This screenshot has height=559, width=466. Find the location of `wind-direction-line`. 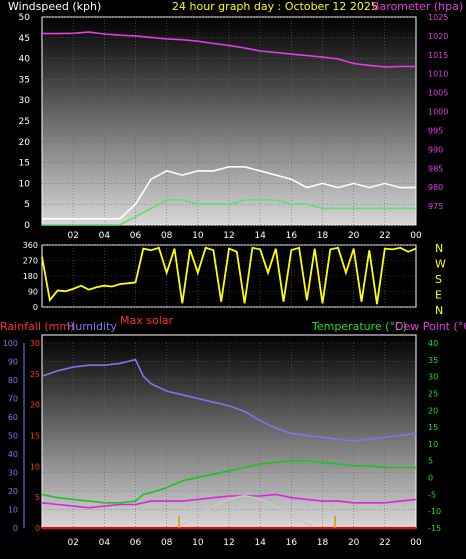

wind-direction-line is located at coordinates (229, 275).